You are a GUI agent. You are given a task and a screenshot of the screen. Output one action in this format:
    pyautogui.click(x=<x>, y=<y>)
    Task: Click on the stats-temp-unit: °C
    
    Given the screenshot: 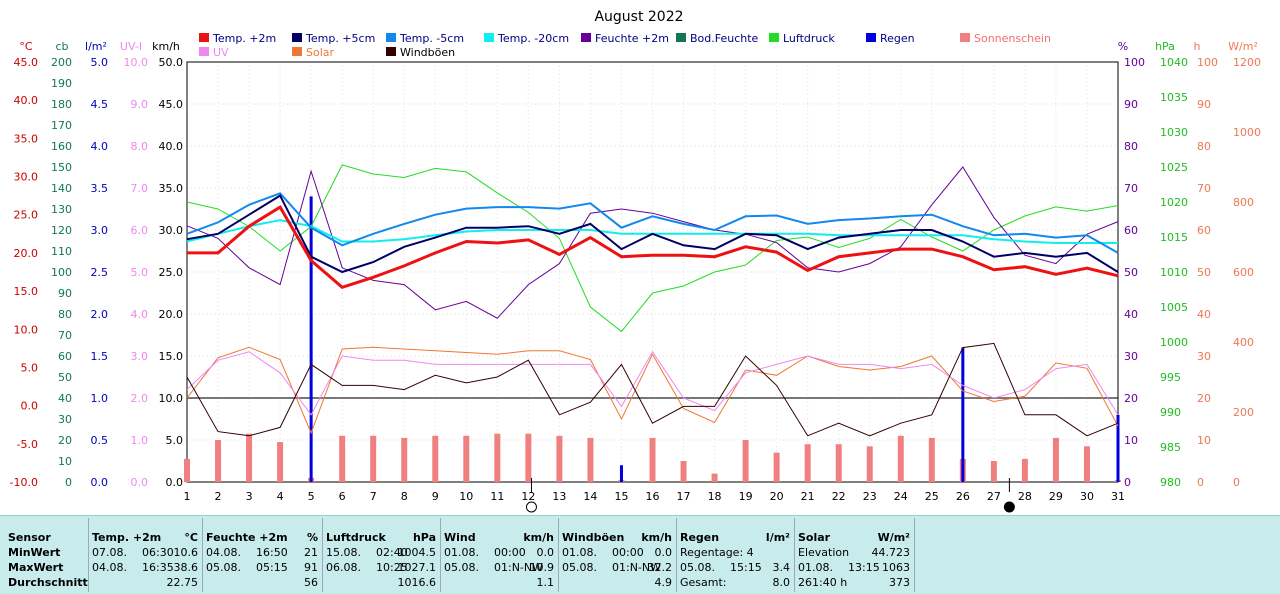 What is the action you would take?
    pyautogui.click(x=191, y=537)
    